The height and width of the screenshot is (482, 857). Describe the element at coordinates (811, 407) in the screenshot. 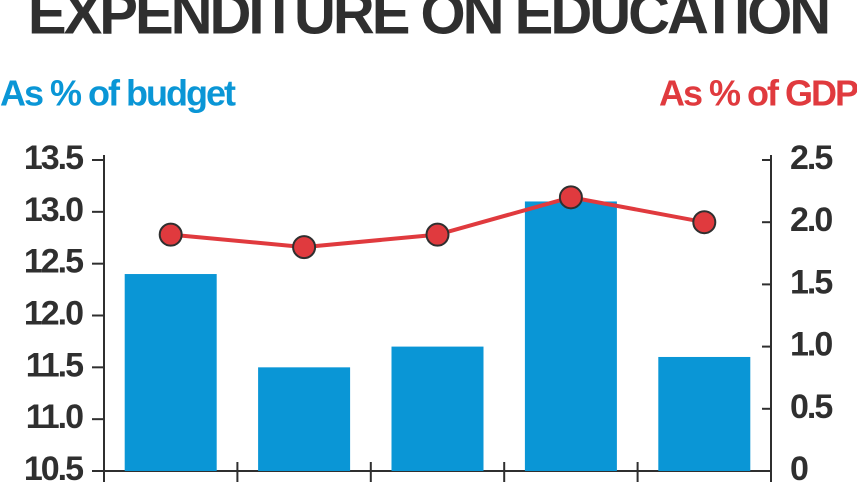

I see `y2-tick-label: 0.5` at that location.